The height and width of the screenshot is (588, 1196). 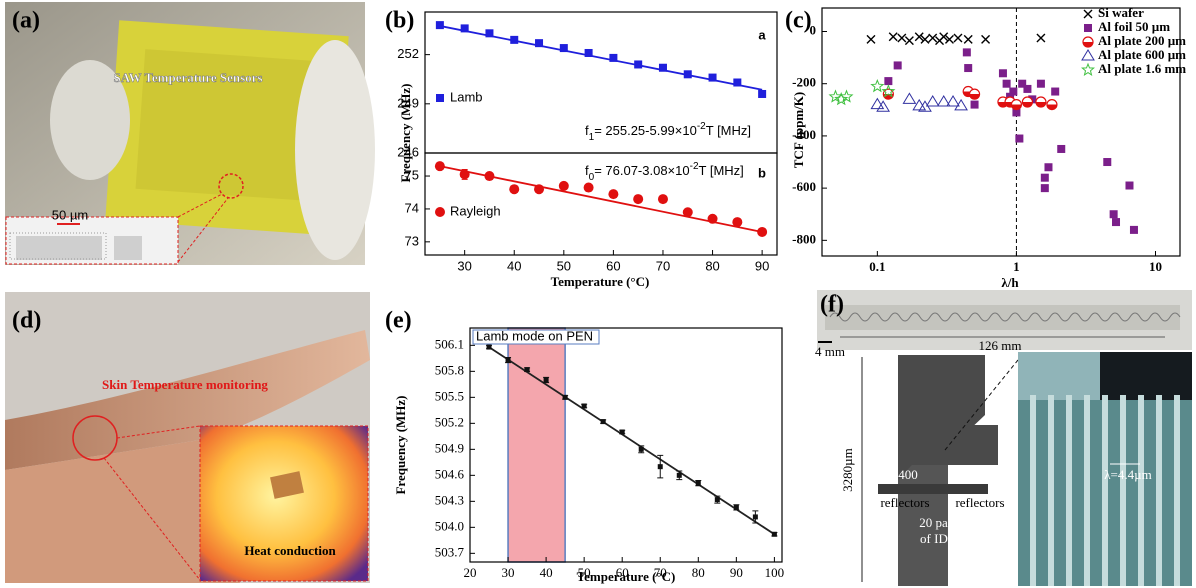 I want to click on y-tick-label: 249, so click(x=408, y=102).